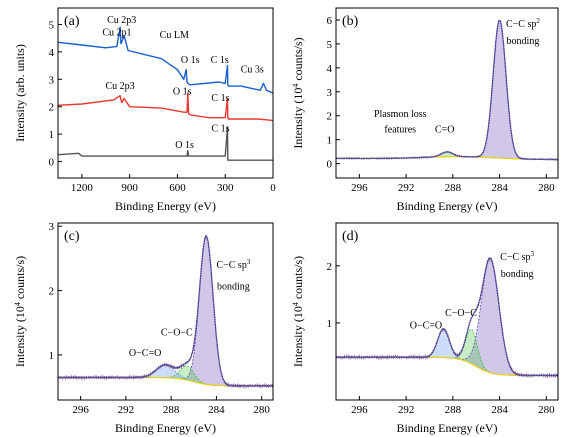  I want to click on y-tick-label-d-1: 2, so click(330, 267).